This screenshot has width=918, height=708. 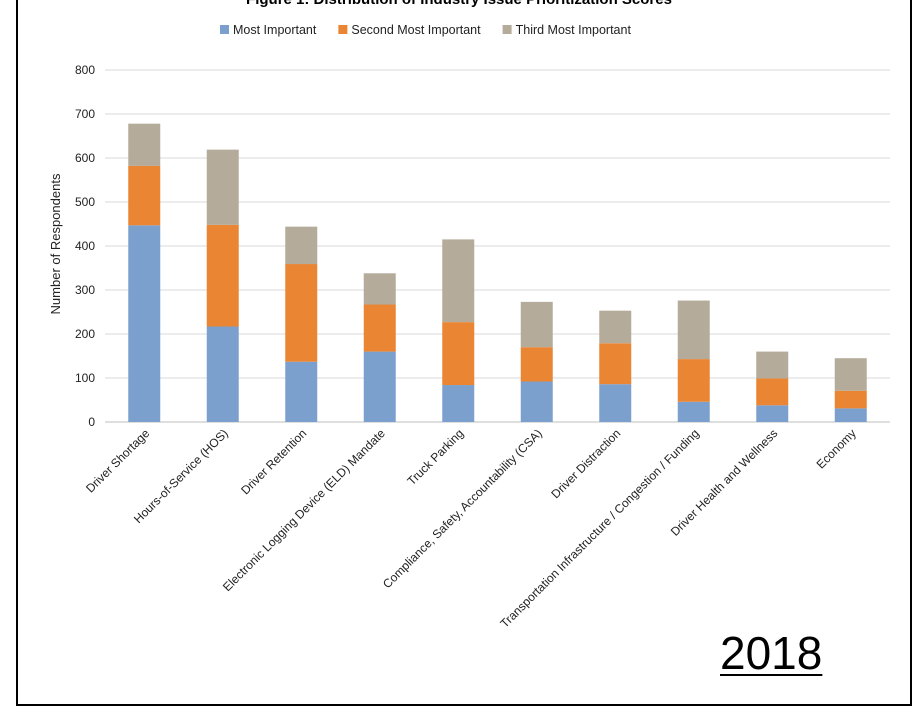 I want to click on x-category-label: Driver Shortage, so click(x=118, y=461).